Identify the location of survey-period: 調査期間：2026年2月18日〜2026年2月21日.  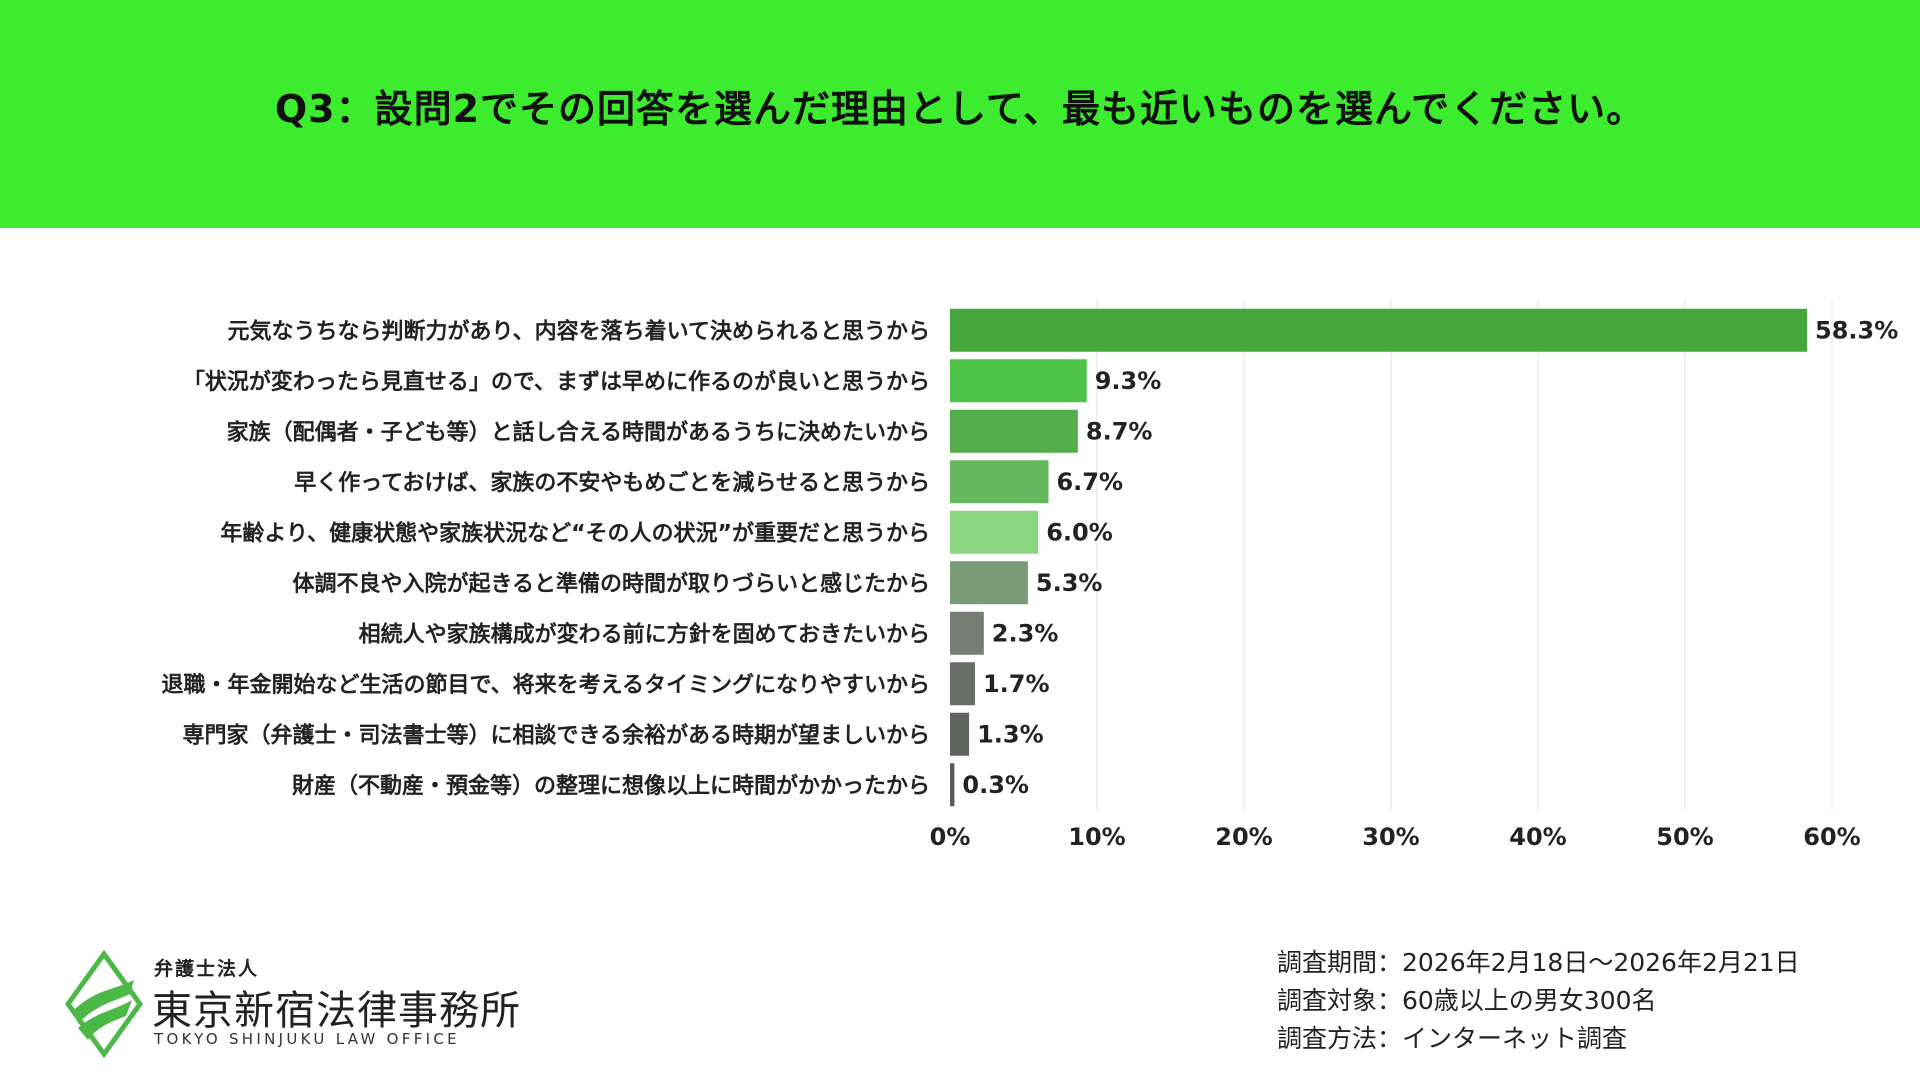
(1538, 962).